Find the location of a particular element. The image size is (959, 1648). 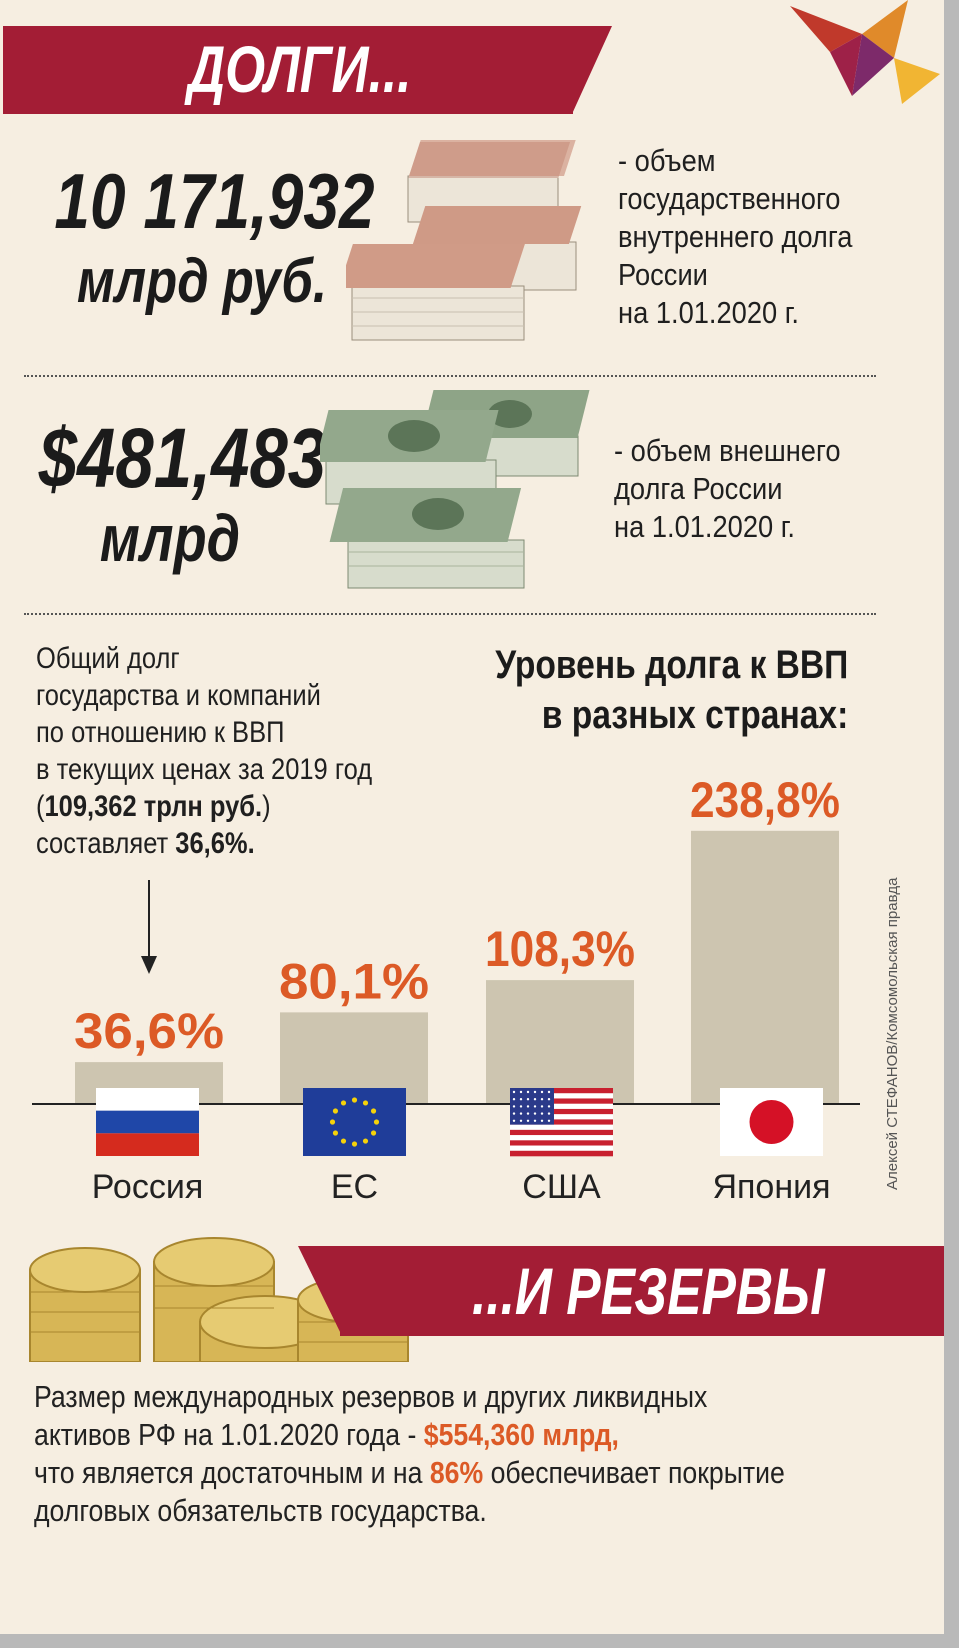

share-text: составляет is located at coordinates (106, 843).